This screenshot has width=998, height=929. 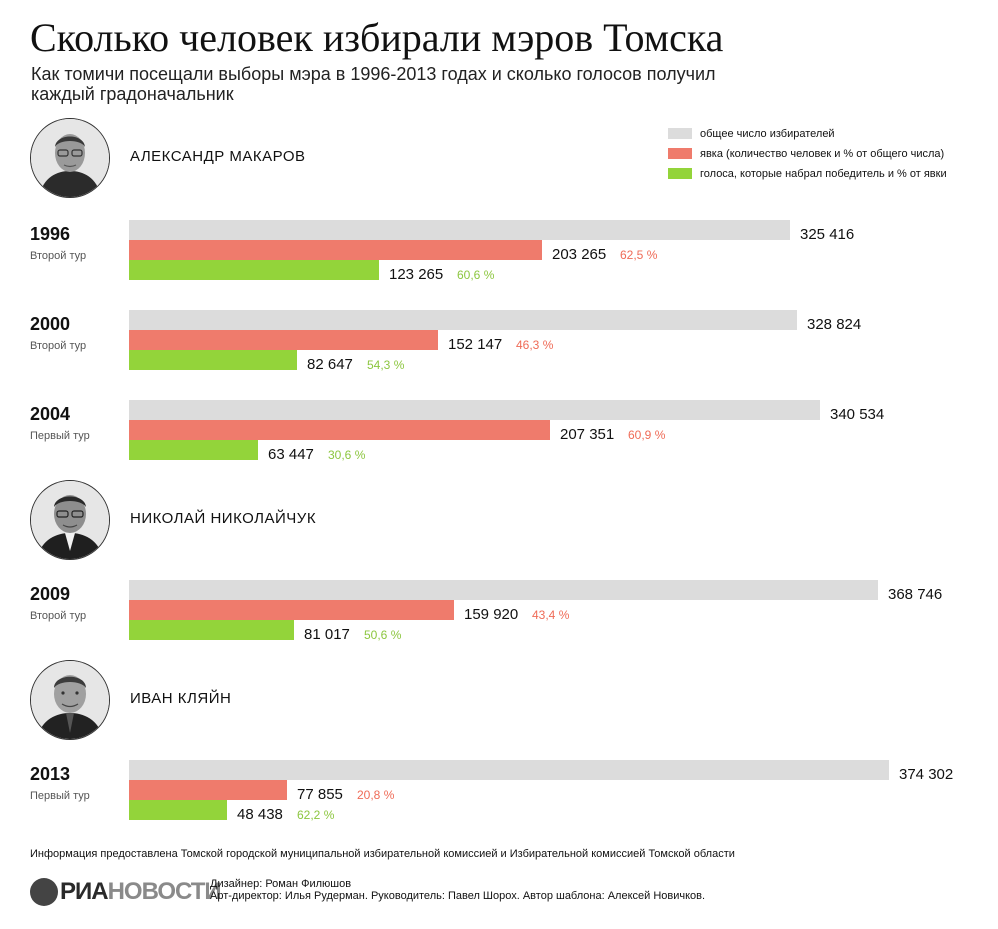 I want to click on percent-winner: 50,6 %, so click(x=383, y=635).